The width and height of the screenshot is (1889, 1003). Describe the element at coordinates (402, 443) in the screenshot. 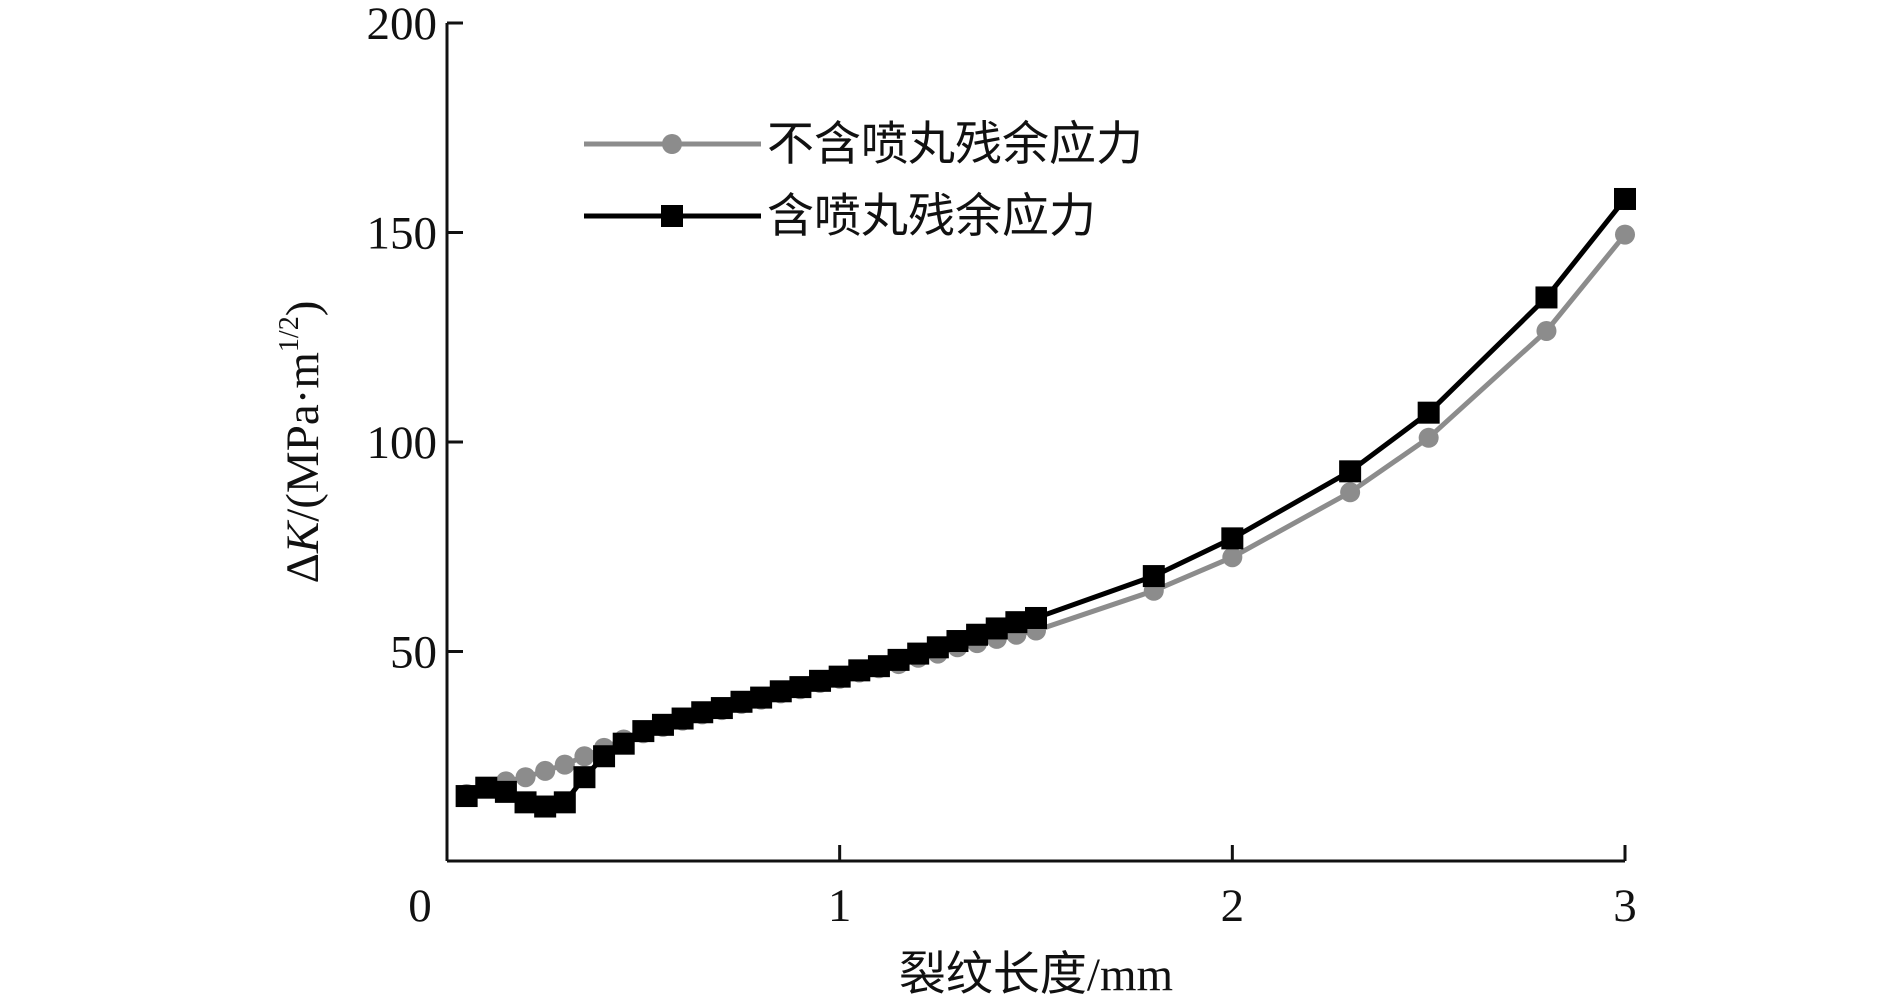

I see `y-tick-label: 100` at that location.